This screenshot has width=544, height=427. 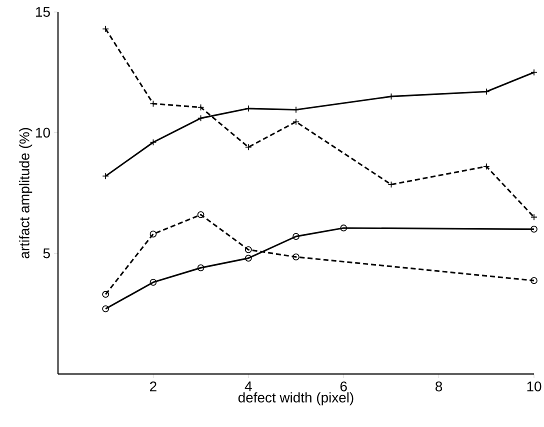 I want to click on x-tick-label: 8, so click(x=439, y=386).